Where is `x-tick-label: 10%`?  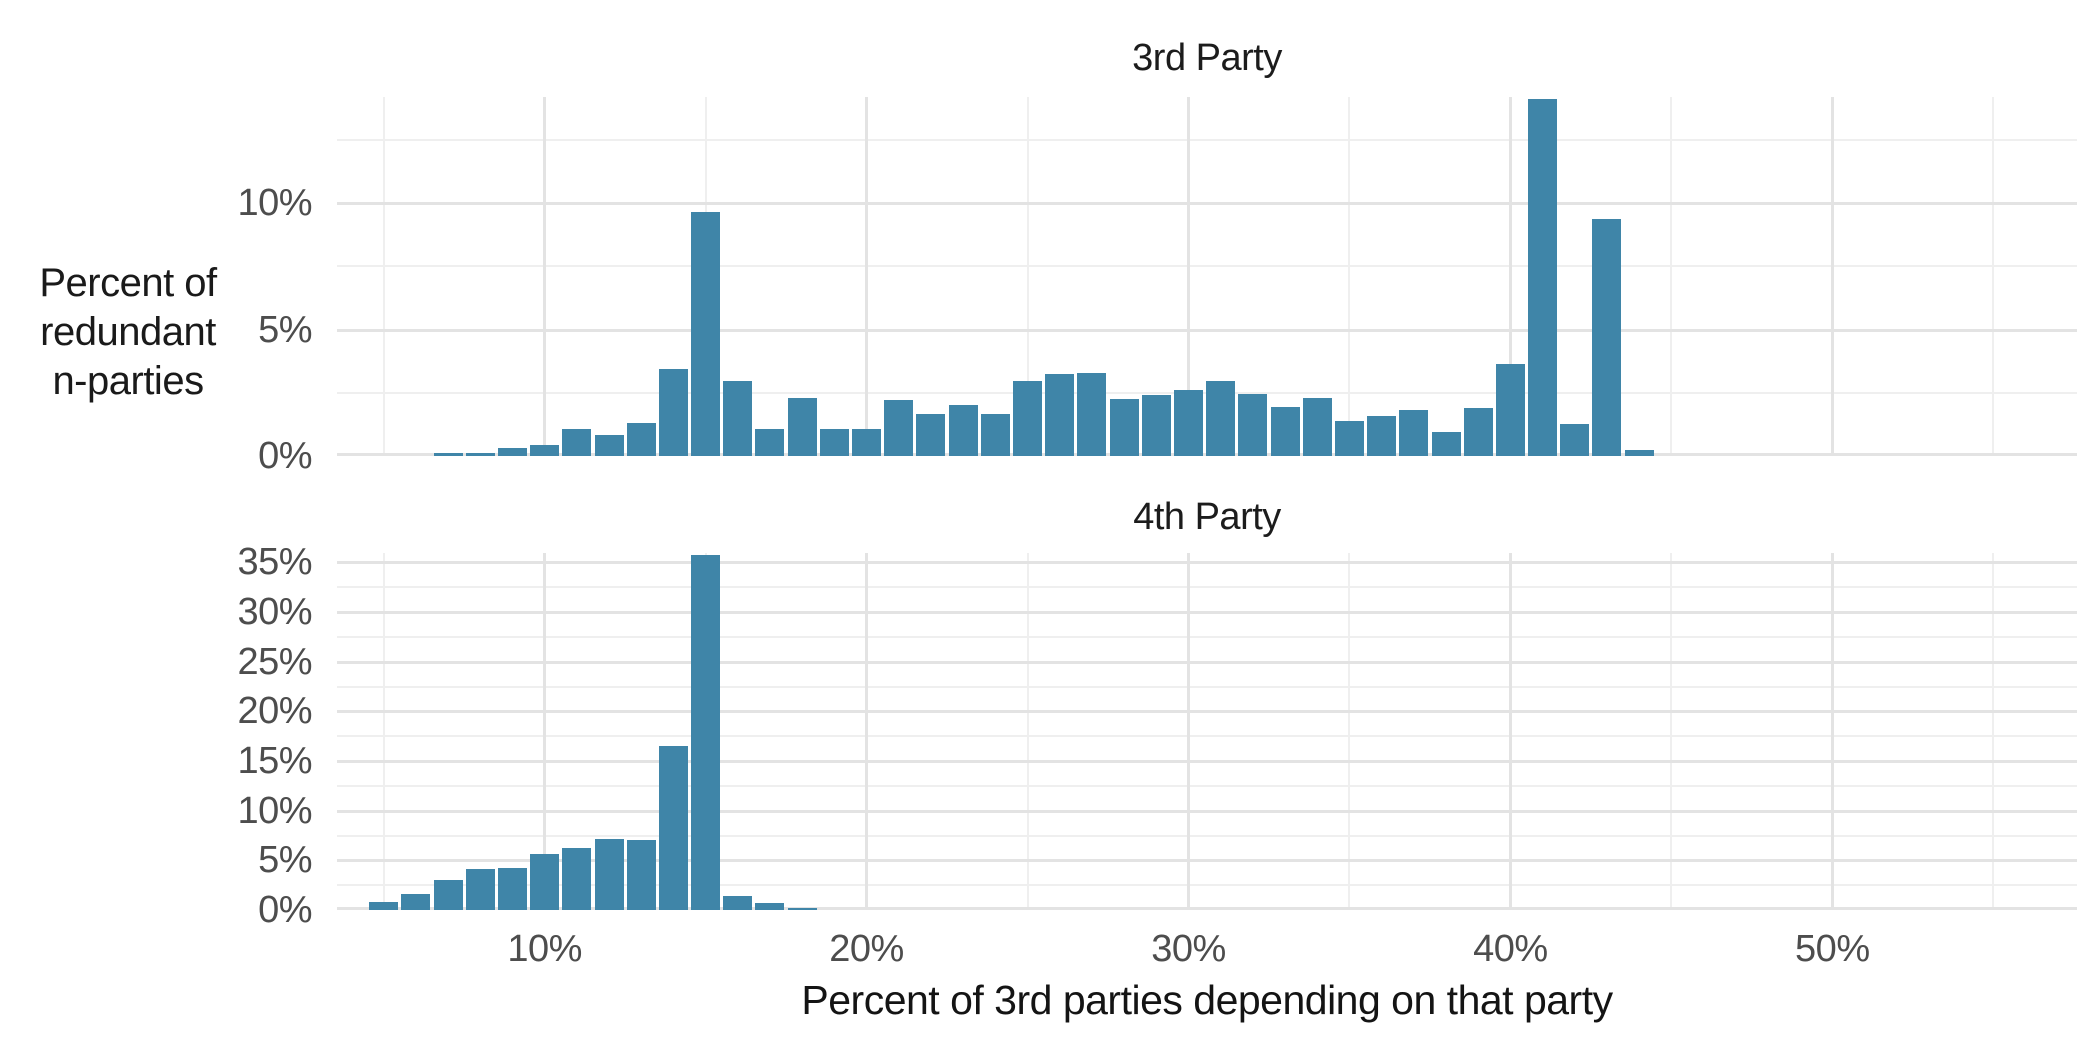 x-tick-label: 10% is located at coordinates (544, 949).